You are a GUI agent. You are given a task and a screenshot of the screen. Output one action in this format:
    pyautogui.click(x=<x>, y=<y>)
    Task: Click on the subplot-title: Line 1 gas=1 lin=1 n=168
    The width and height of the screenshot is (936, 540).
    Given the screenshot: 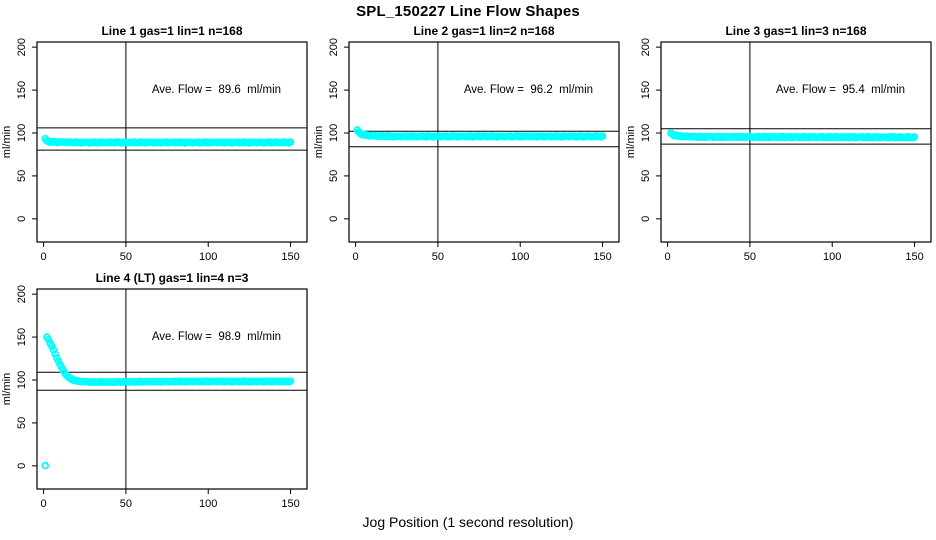 What is the action you would take?
    pyautogui.click(x=171, y=31)
    